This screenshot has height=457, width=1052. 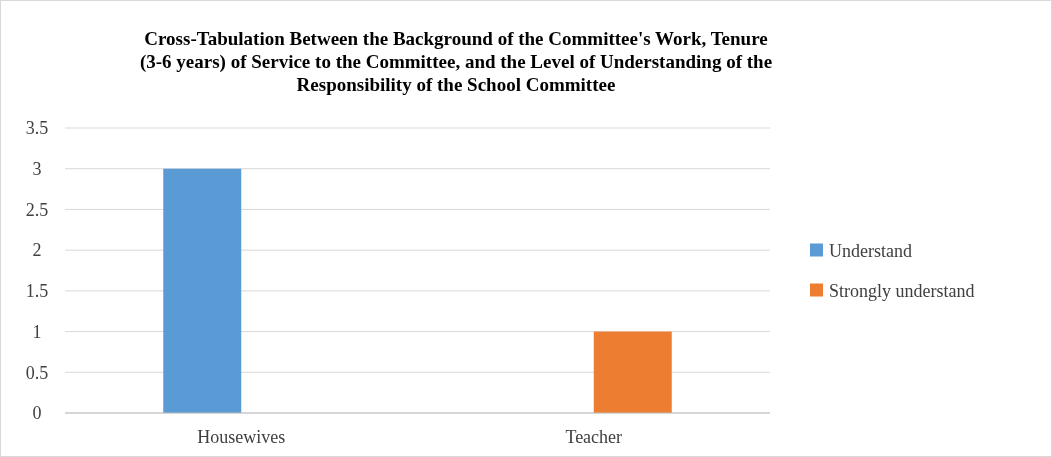 I want to click on legend-label: Strongly understand, so click(x=902, y=290).